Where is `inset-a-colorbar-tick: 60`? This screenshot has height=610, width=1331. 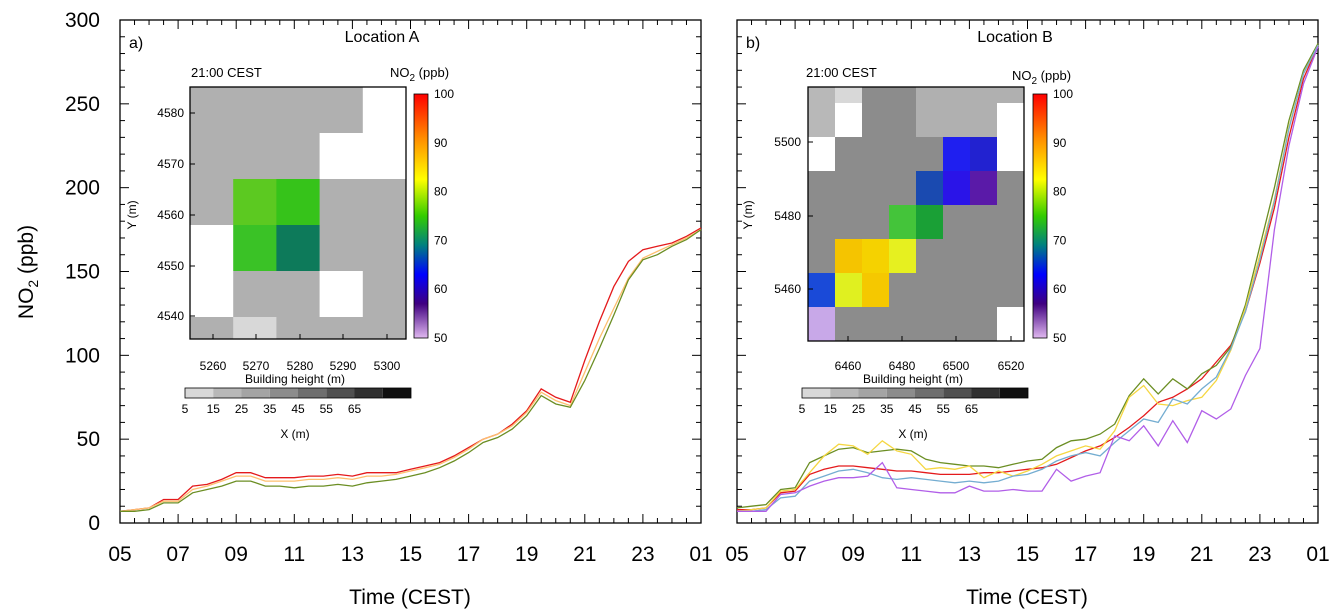
inset-a-colorbar-tick: 60 is located at coordinates (441, 289).